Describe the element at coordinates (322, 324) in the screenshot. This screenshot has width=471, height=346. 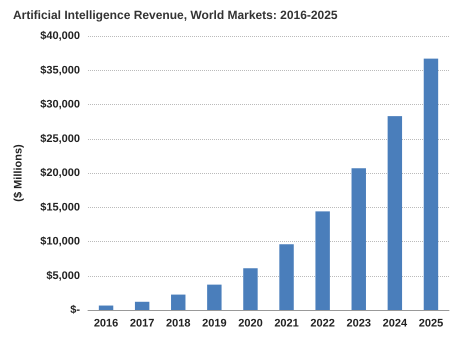
I see `x-tick-label: 2022` at that location.